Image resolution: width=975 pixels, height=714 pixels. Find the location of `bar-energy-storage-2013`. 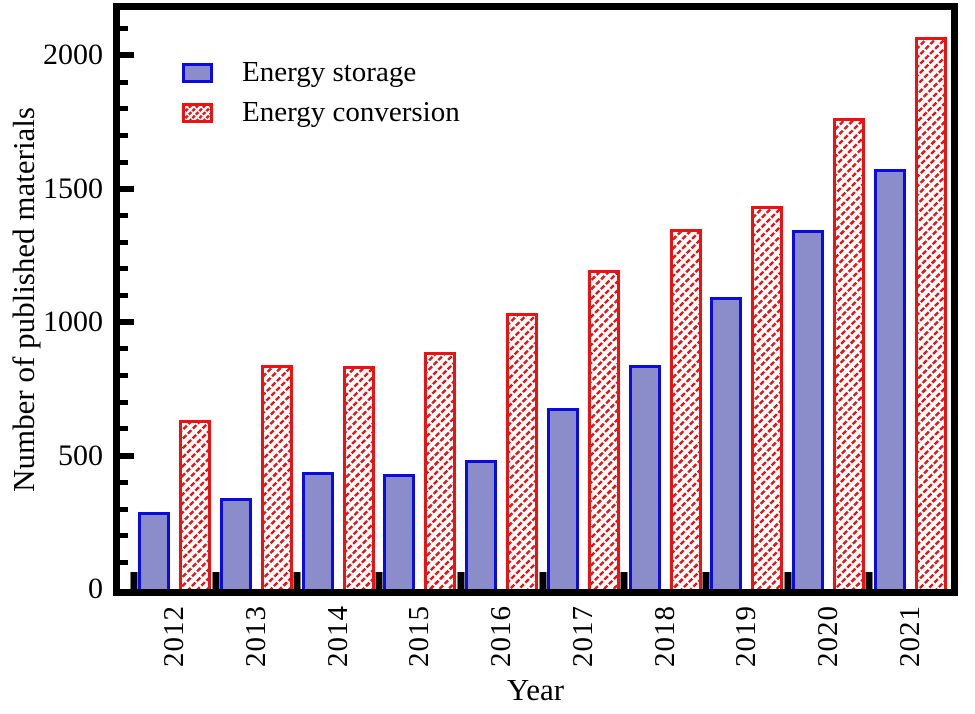

bar-energy-storage-2013 is located at coordinates (236, 543).